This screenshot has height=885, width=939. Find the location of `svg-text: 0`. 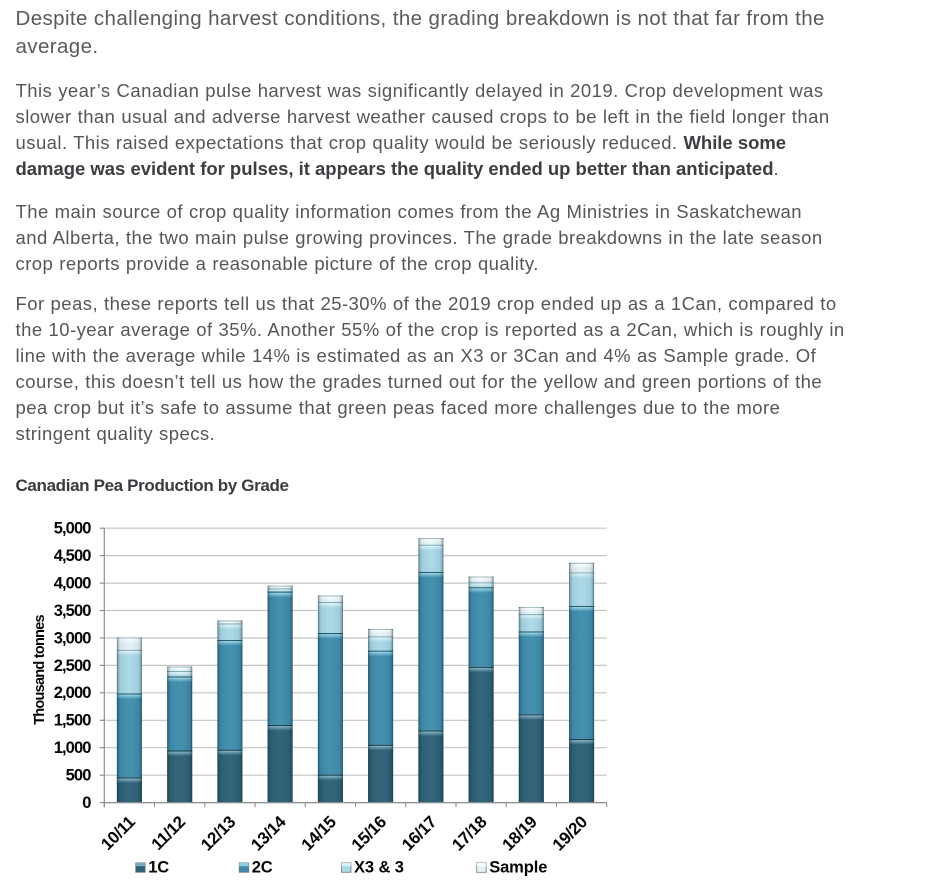

svg-text: 0 is located at coordinates (86, 803).